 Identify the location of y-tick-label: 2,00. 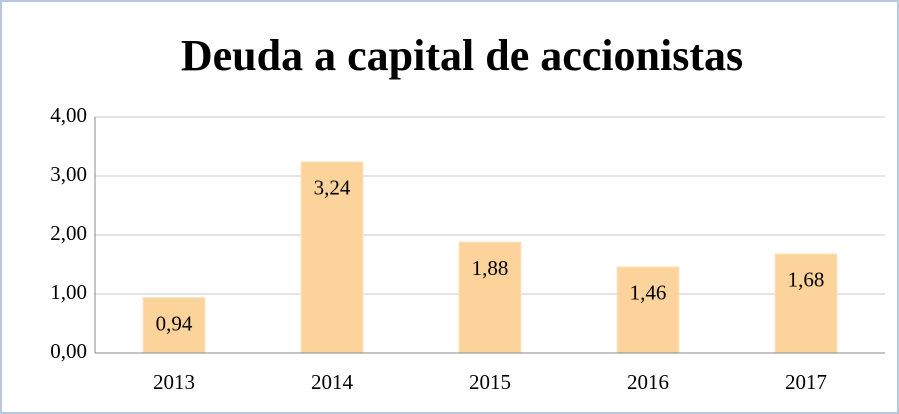
(68, 233).